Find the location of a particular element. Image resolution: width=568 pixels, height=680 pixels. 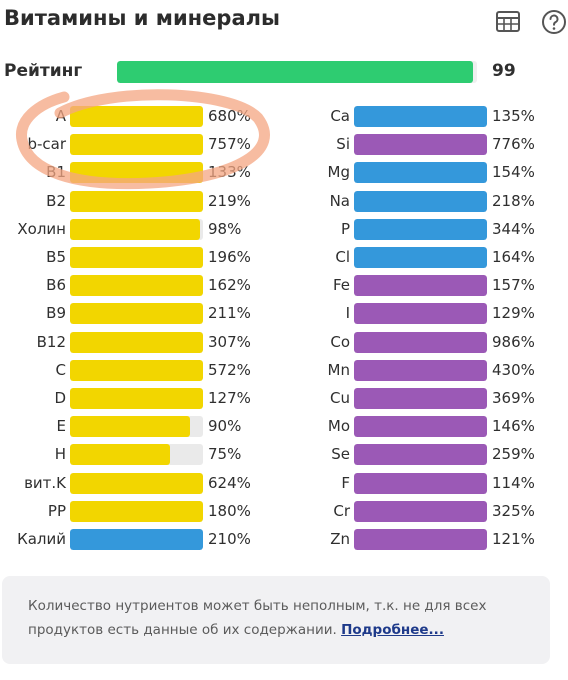

nutrient-label: Co is located at coordinates (340, 341).